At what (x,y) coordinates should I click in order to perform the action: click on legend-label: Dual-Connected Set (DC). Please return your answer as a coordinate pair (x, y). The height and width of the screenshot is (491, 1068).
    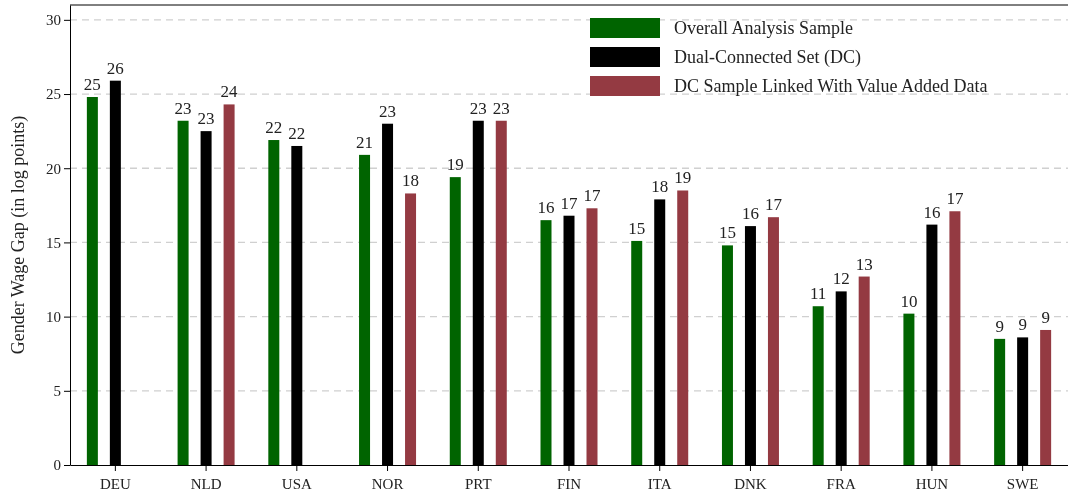
    Looking at the image, I should click on (767, 57).